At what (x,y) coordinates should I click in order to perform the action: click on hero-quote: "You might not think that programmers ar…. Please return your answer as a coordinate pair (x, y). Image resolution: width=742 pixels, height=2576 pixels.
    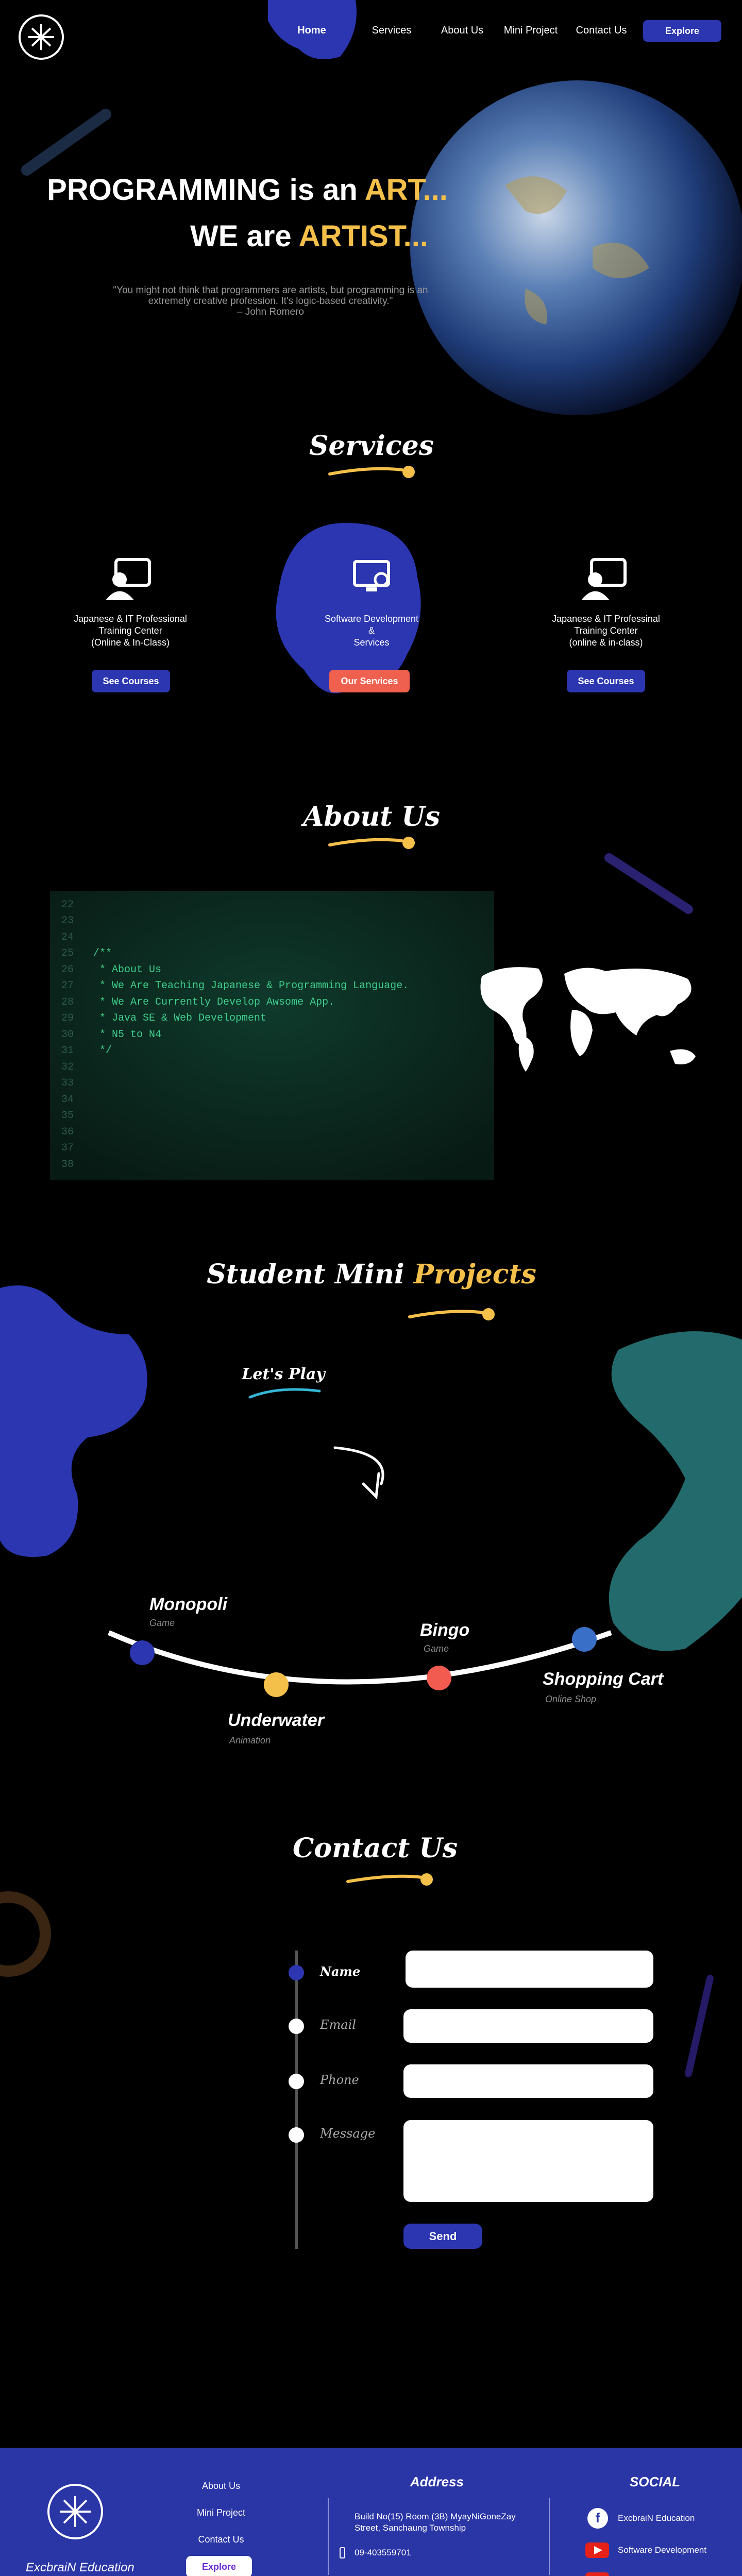
    Looking at the image, I should click on (270, 301).